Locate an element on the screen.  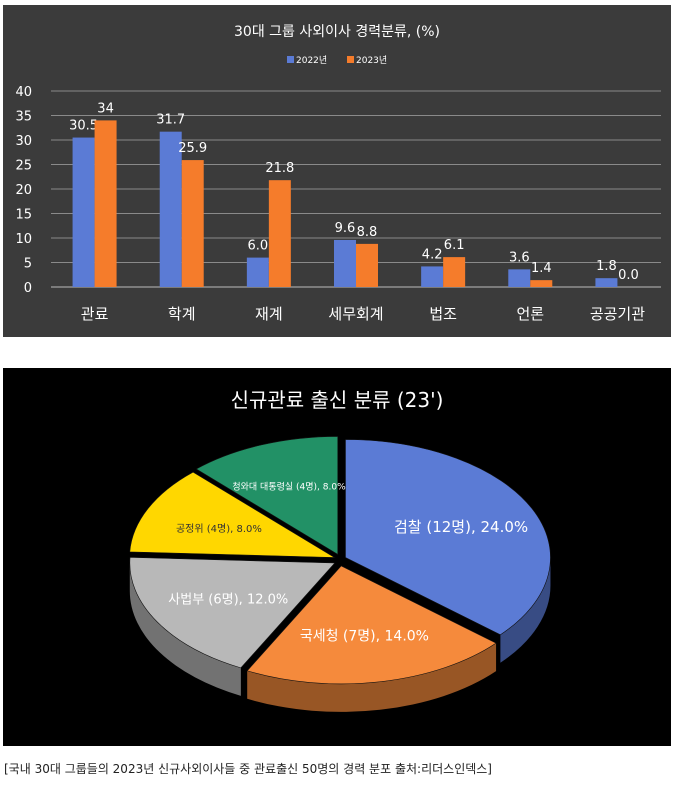
bar-value-label: 6.1 is located at coordinates (454, 245).